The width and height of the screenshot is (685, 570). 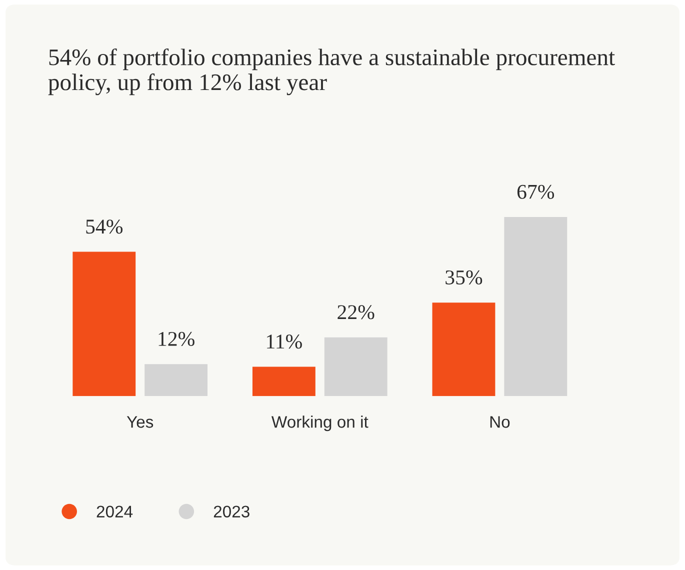 What do you see at coordinates (176, 339) in the screenshot?
I see `data-label: 12%` at bounding box center [176, 339].